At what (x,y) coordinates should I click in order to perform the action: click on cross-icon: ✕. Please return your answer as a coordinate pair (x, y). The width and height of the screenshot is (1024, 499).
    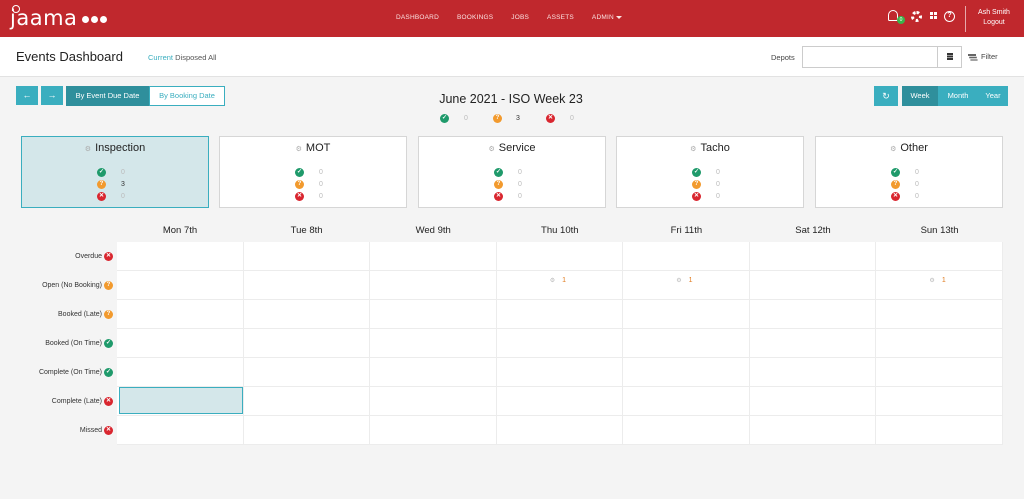
    Looking at the image, I should click on (696, 196).